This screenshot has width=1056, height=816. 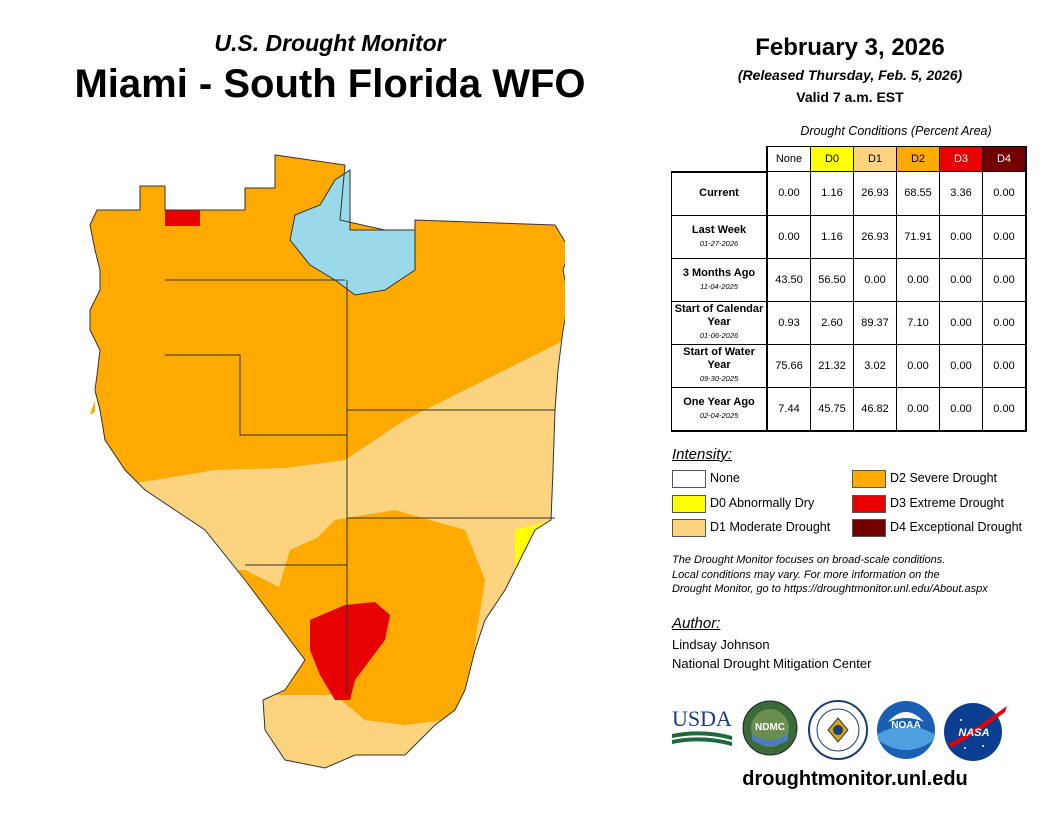 What do you see at coordinates (531, 556) in the screenshot?
I see `d0-east-area` at bounding box center [531, 556].